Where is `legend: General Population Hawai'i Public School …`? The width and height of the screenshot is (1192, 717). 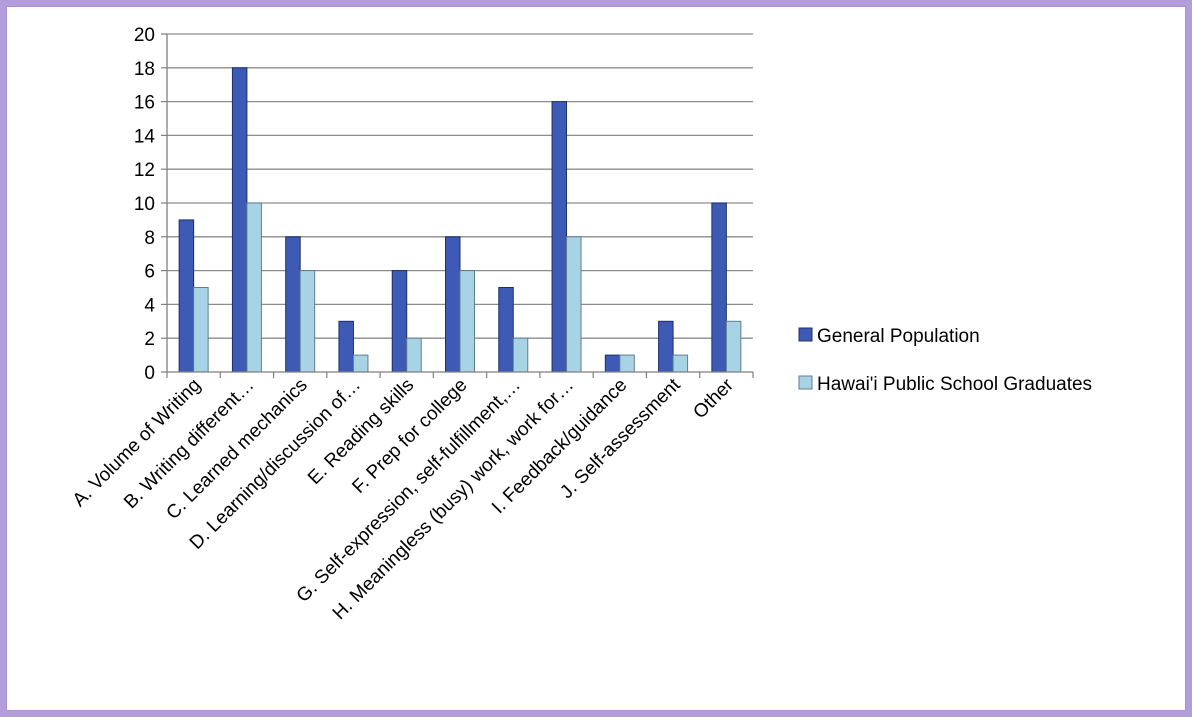
legend: General Population Hawai'i Public School … is located at coordinates (945, 360).